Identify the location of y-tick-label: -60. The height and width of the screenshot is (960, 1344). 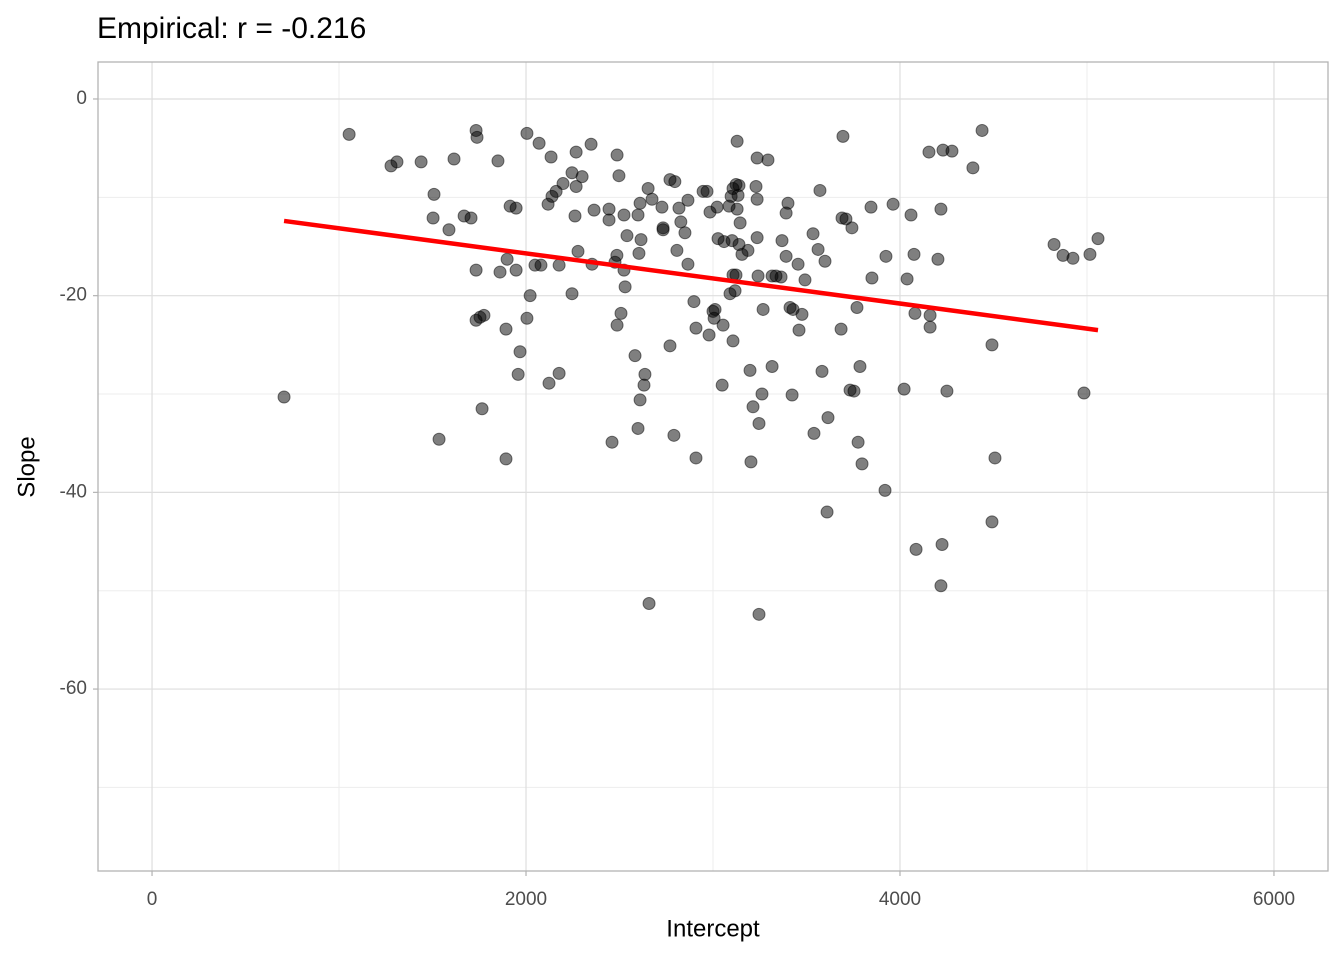
(73, 688).